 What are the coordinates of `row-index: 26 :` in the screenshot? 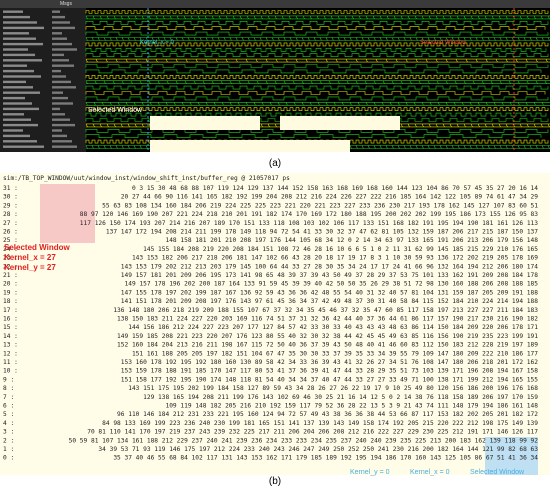 It's located at (10, 232).